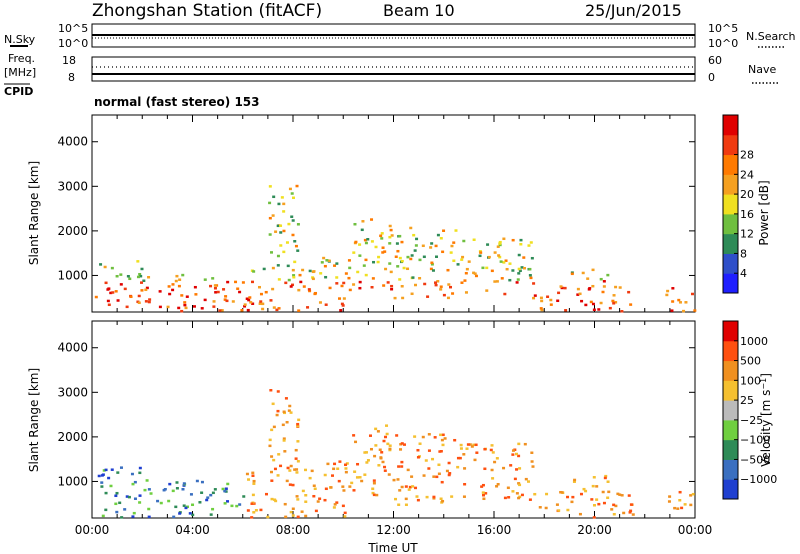 The image size is (800, 554). What do you see at coordinates (293, 530) in the screenshot?
I see `x-tick-label: 08:00` at bounding box center [293, 530].